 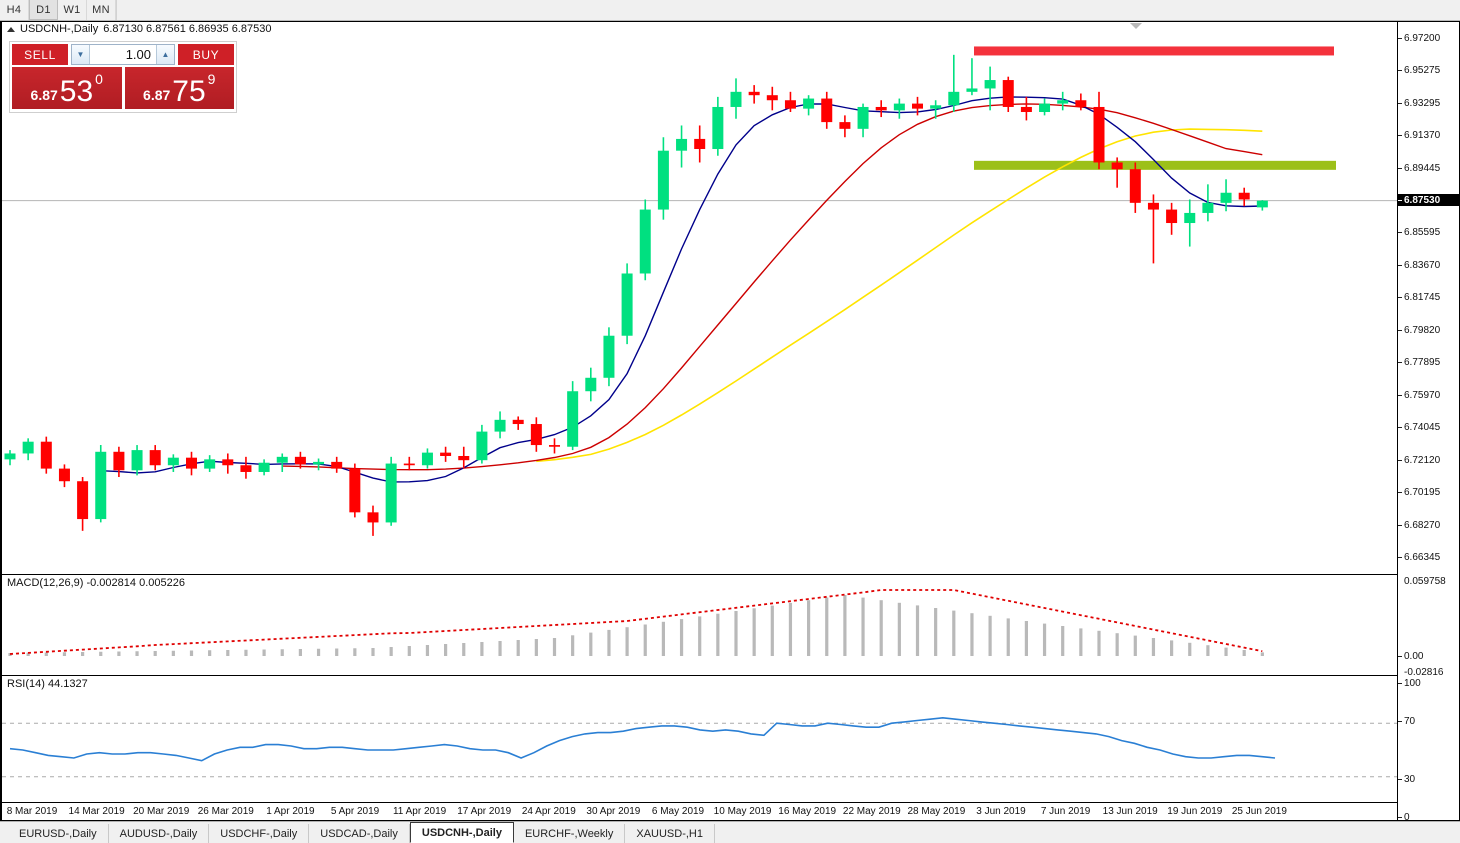 I want to click on date-label: 19 Jun 2019, so click(x=1195, y=811).